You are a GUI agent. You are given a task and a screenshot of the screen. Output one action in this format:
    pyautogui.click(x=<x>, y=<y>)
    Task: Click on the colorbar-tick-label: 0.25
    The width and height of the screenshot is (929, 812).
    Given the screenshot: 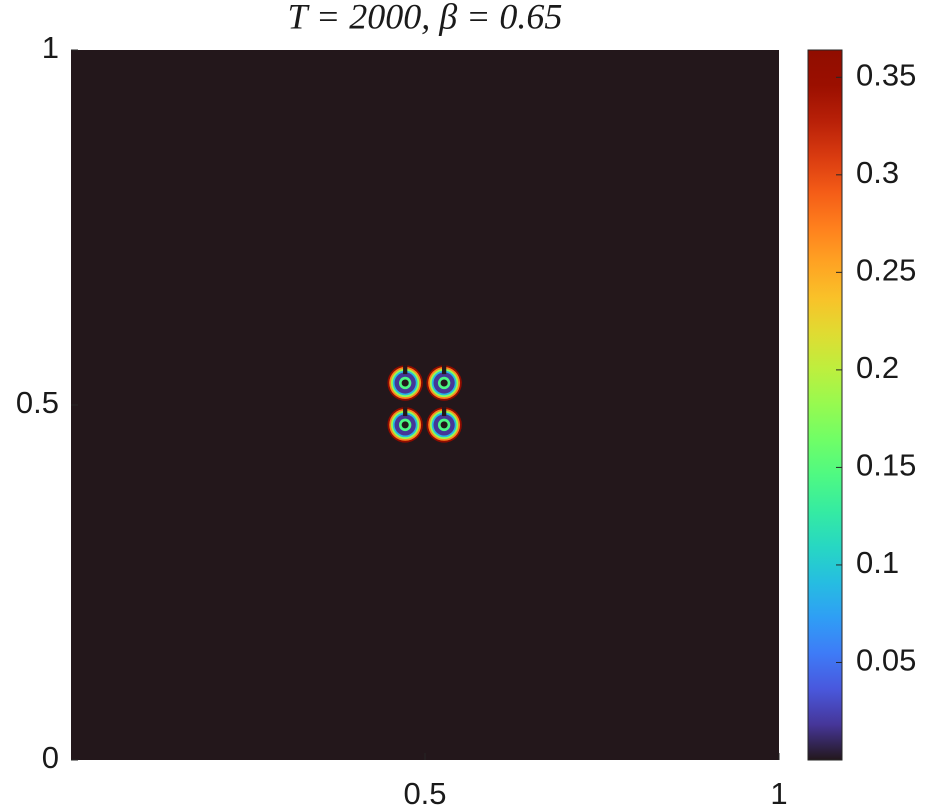 What is the action you would take?
    pyautogui.click(x=886, y=270)
    